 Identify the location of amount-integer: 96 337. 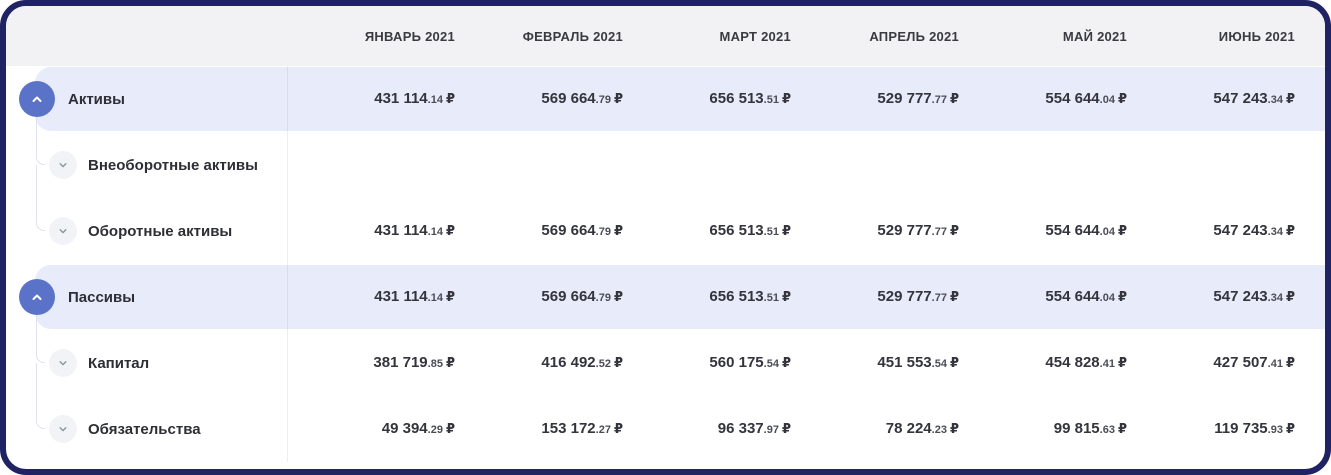
(740, 428).